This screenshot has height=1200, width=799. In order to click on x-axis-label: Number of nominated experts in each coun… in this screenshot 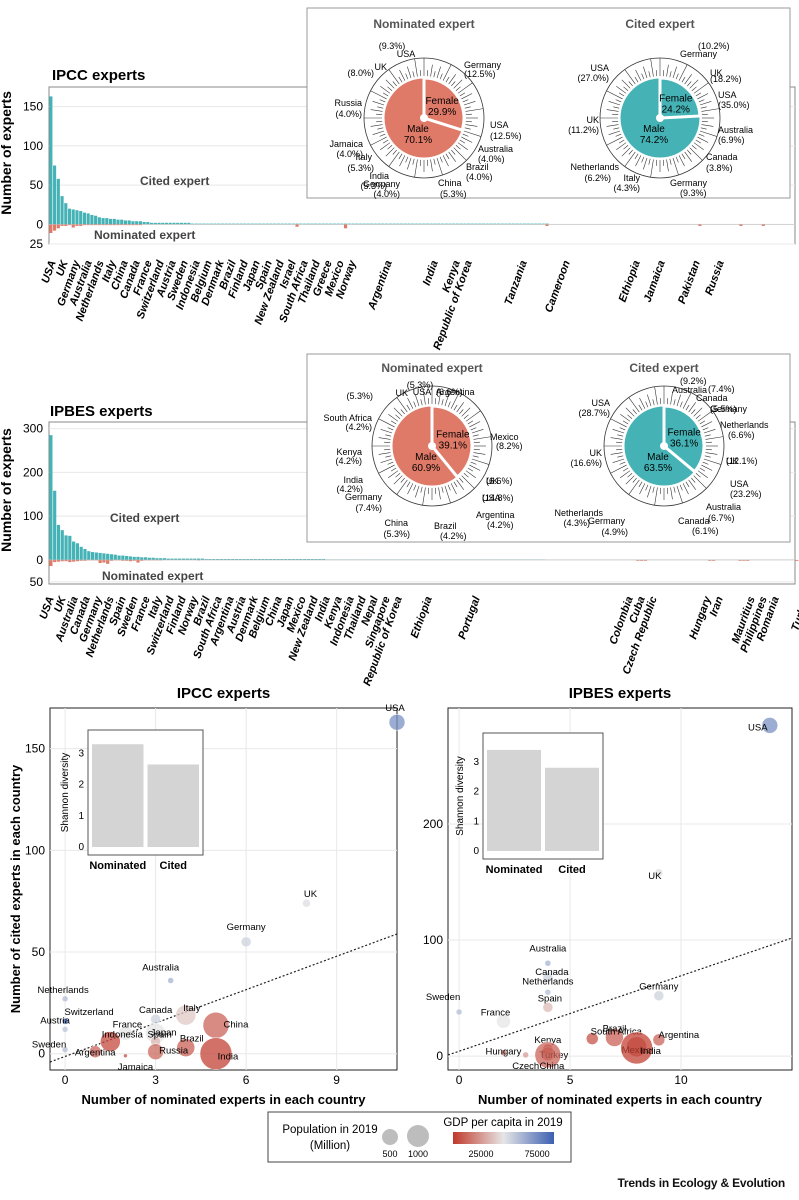, I will do `click(620, 1099)`.